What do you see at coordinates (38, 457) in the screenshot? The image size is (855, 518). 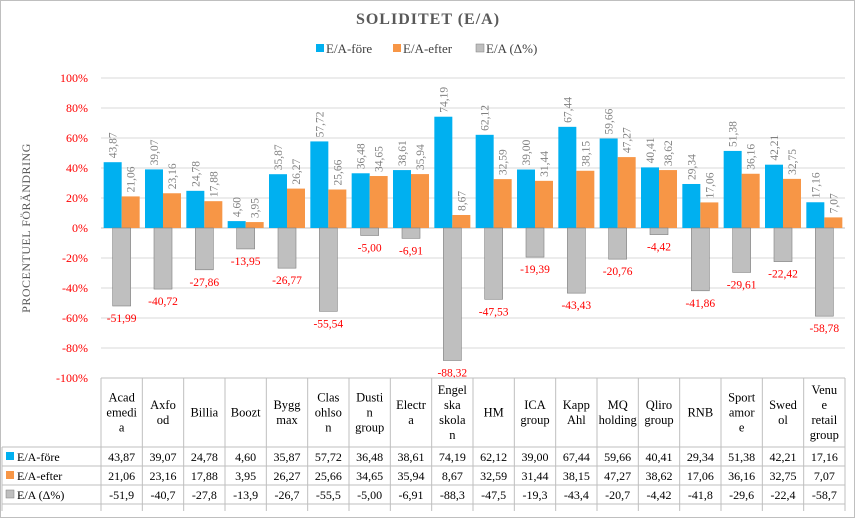 I see `table-row-label: E/A-före` at bounding box center [38, 457].